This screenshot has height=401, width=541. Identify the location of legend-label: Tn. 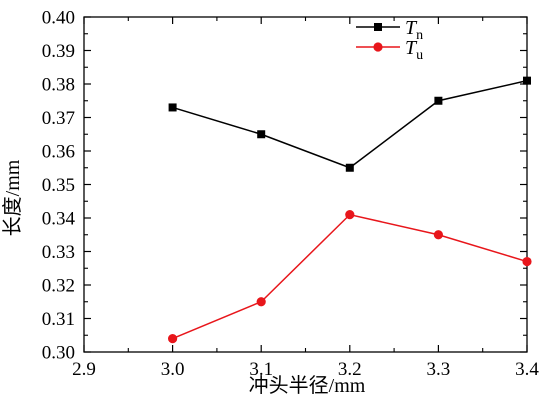
(414, 30).